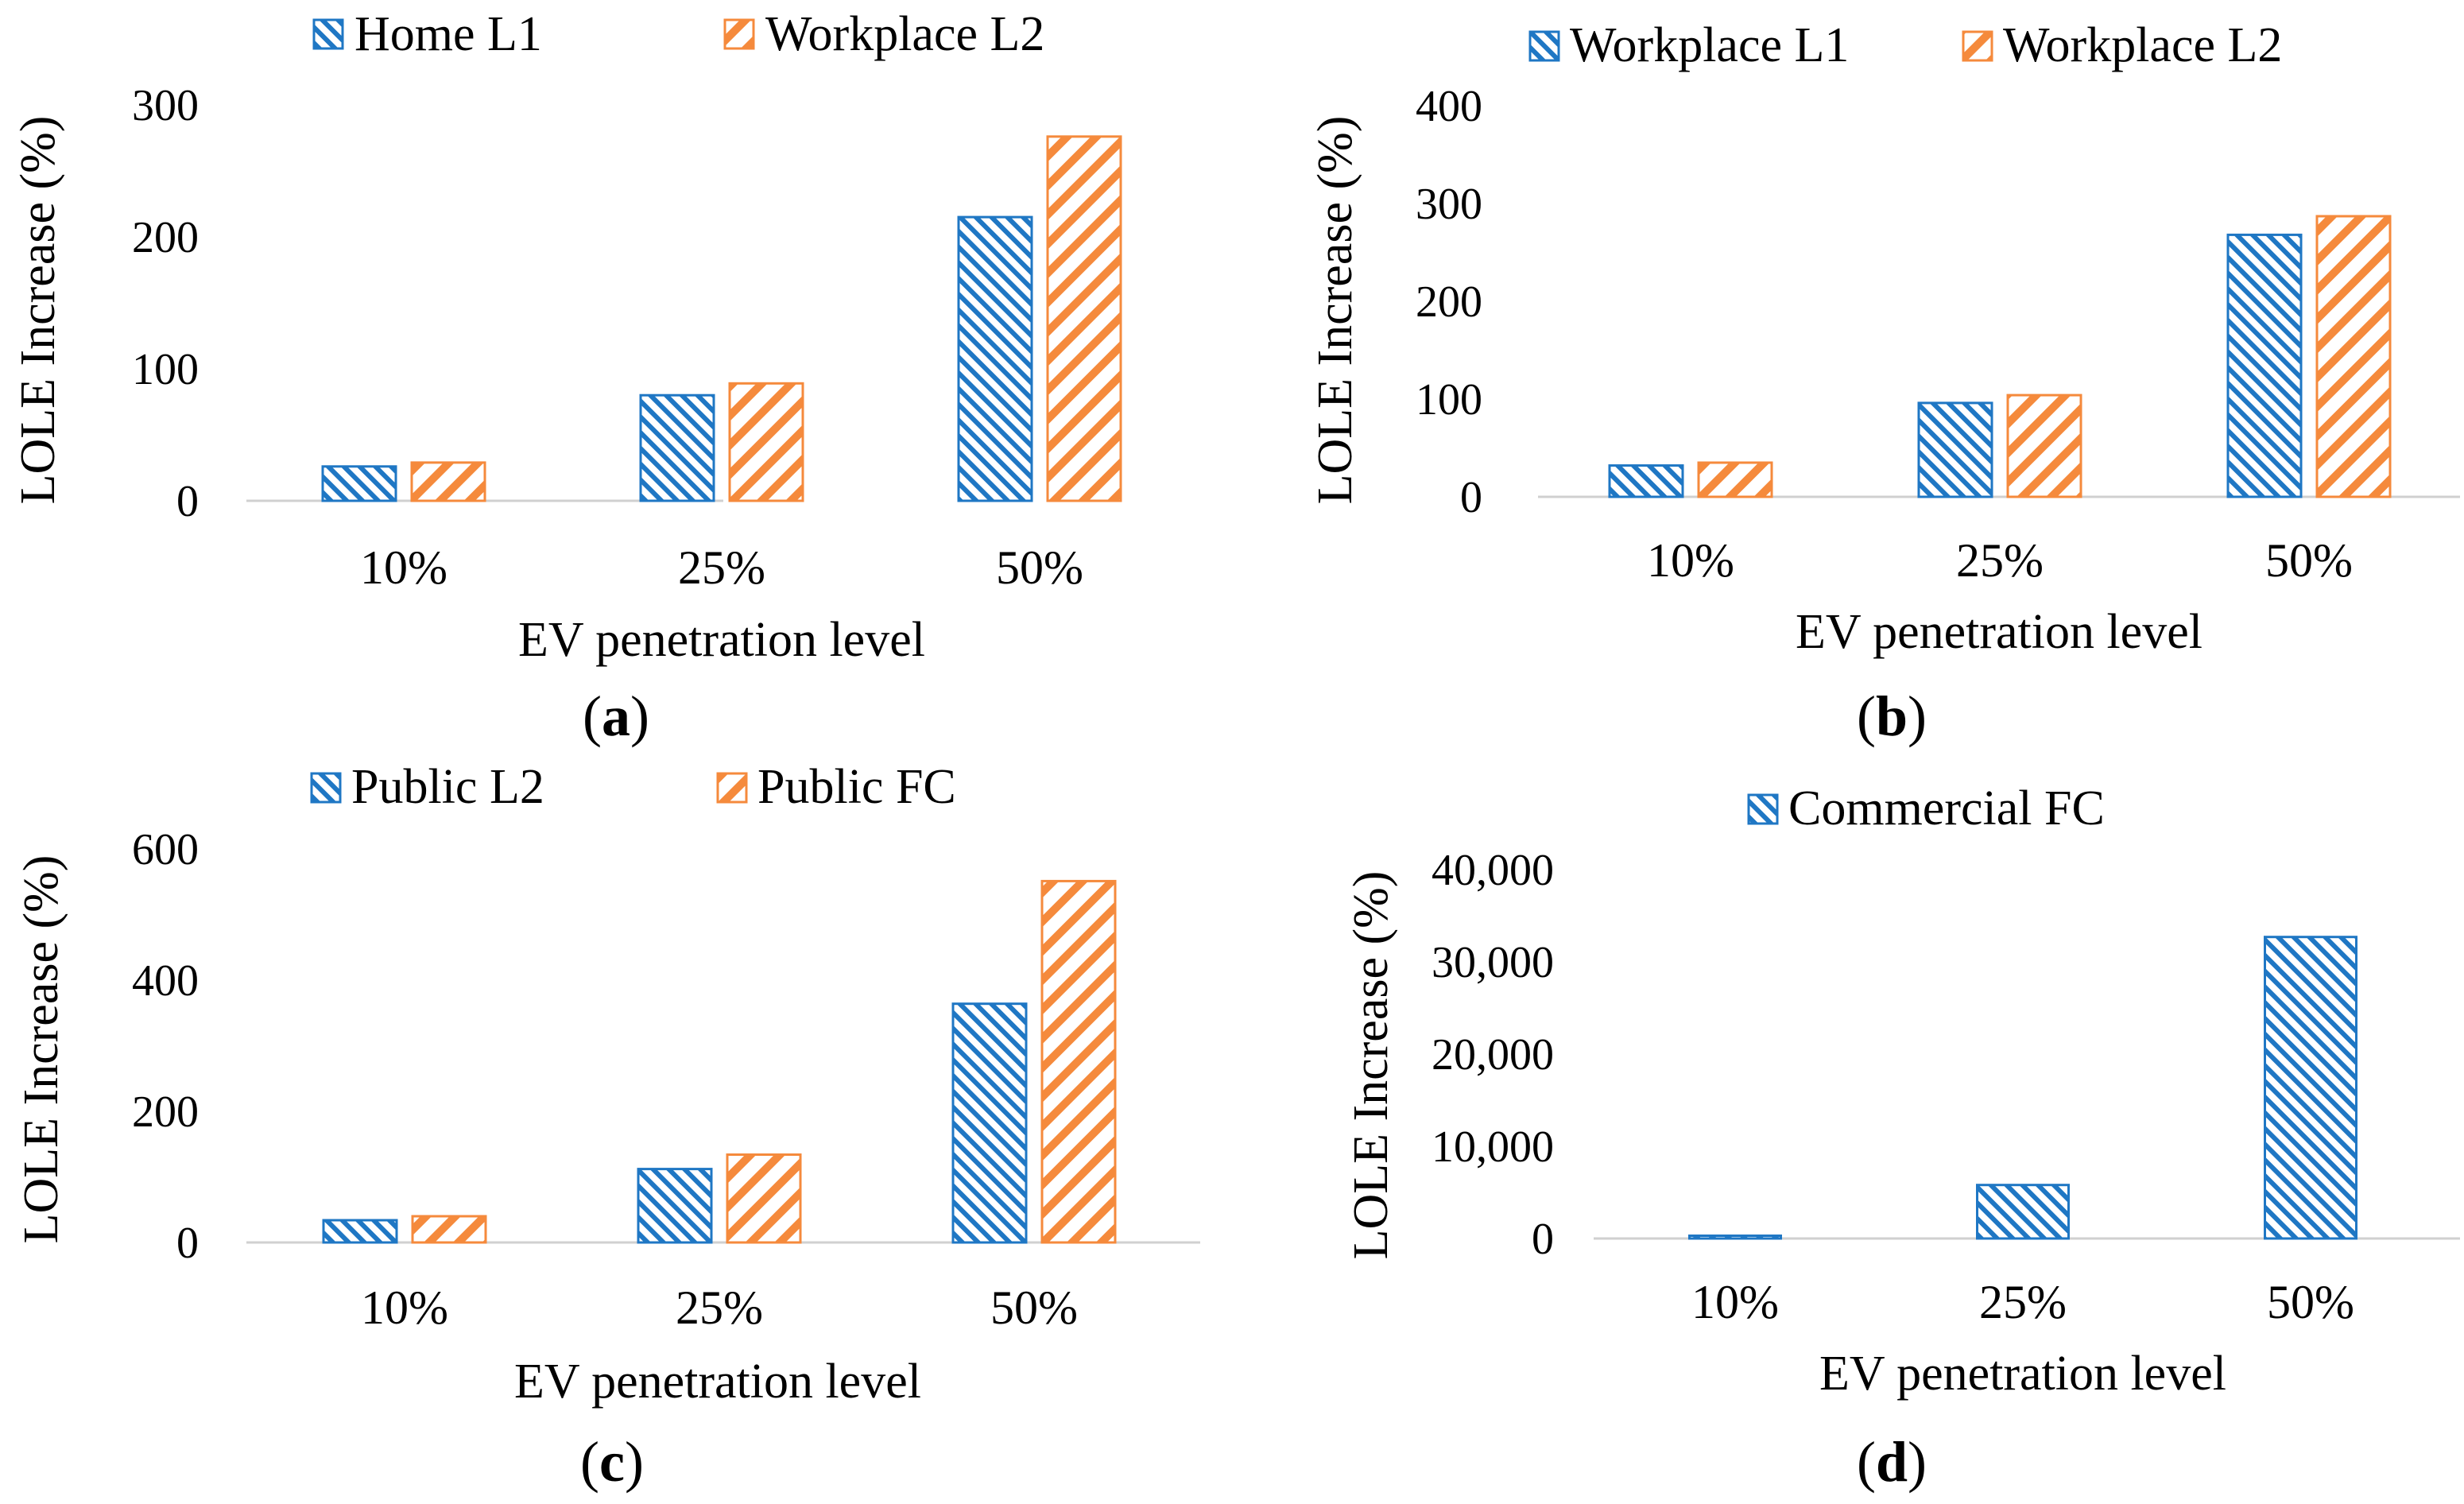 This screenshot has width=2464, height=1504. I want to click on panel-a-caption: (a), so click(616, 716).